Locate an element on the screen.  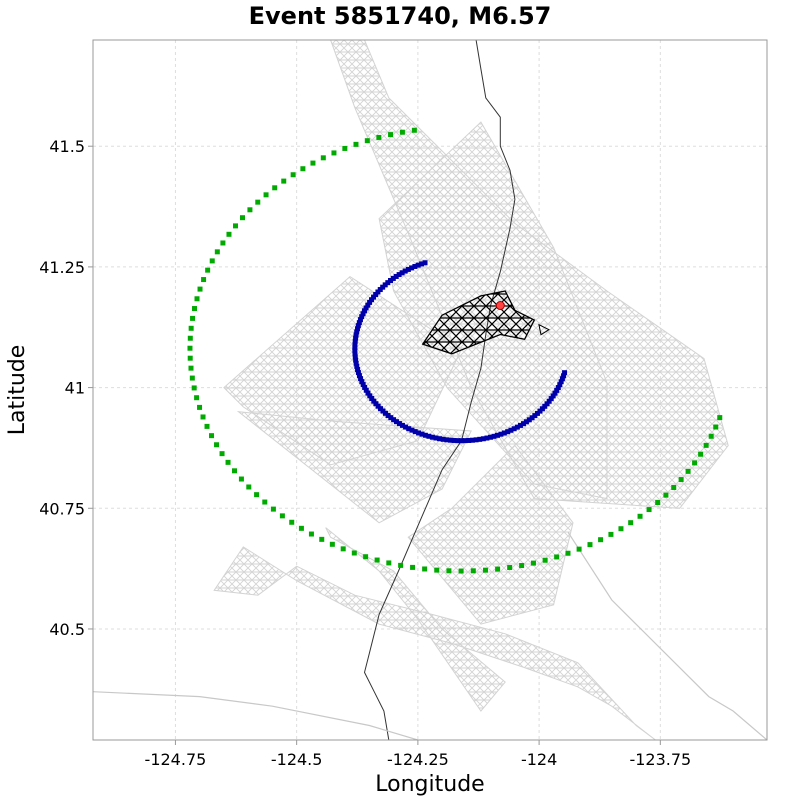
x-tick-label: -124.5 is located at coordinates (297, 759).